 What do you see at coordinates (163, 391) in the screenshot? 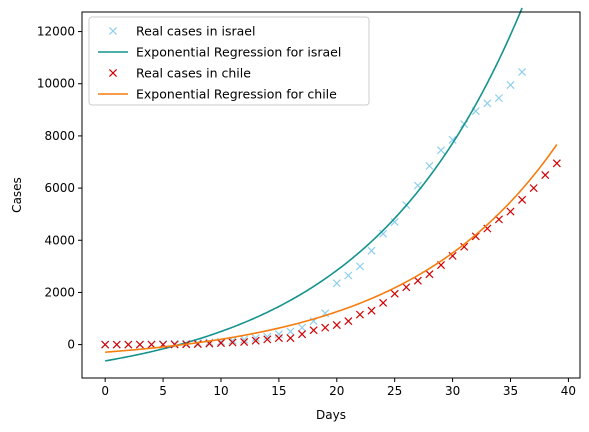
I see `x-tick-label: 5` at bounding box center [163, 391].